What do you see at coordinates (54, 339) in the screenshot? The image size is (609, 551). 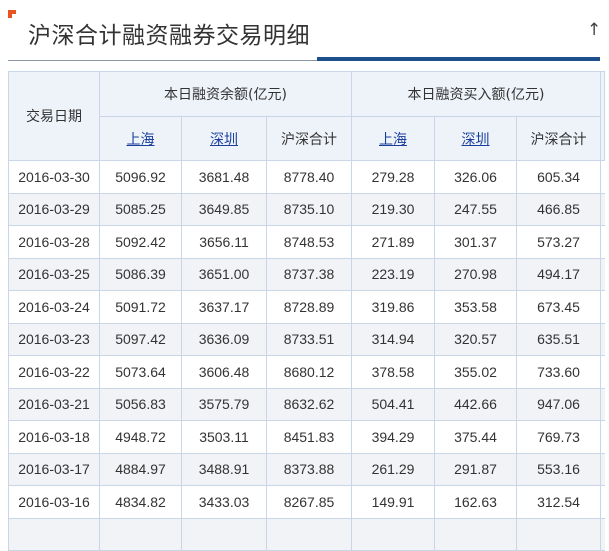 I see `cell-date: 2016-03-23` at bounding box center [54, 339].